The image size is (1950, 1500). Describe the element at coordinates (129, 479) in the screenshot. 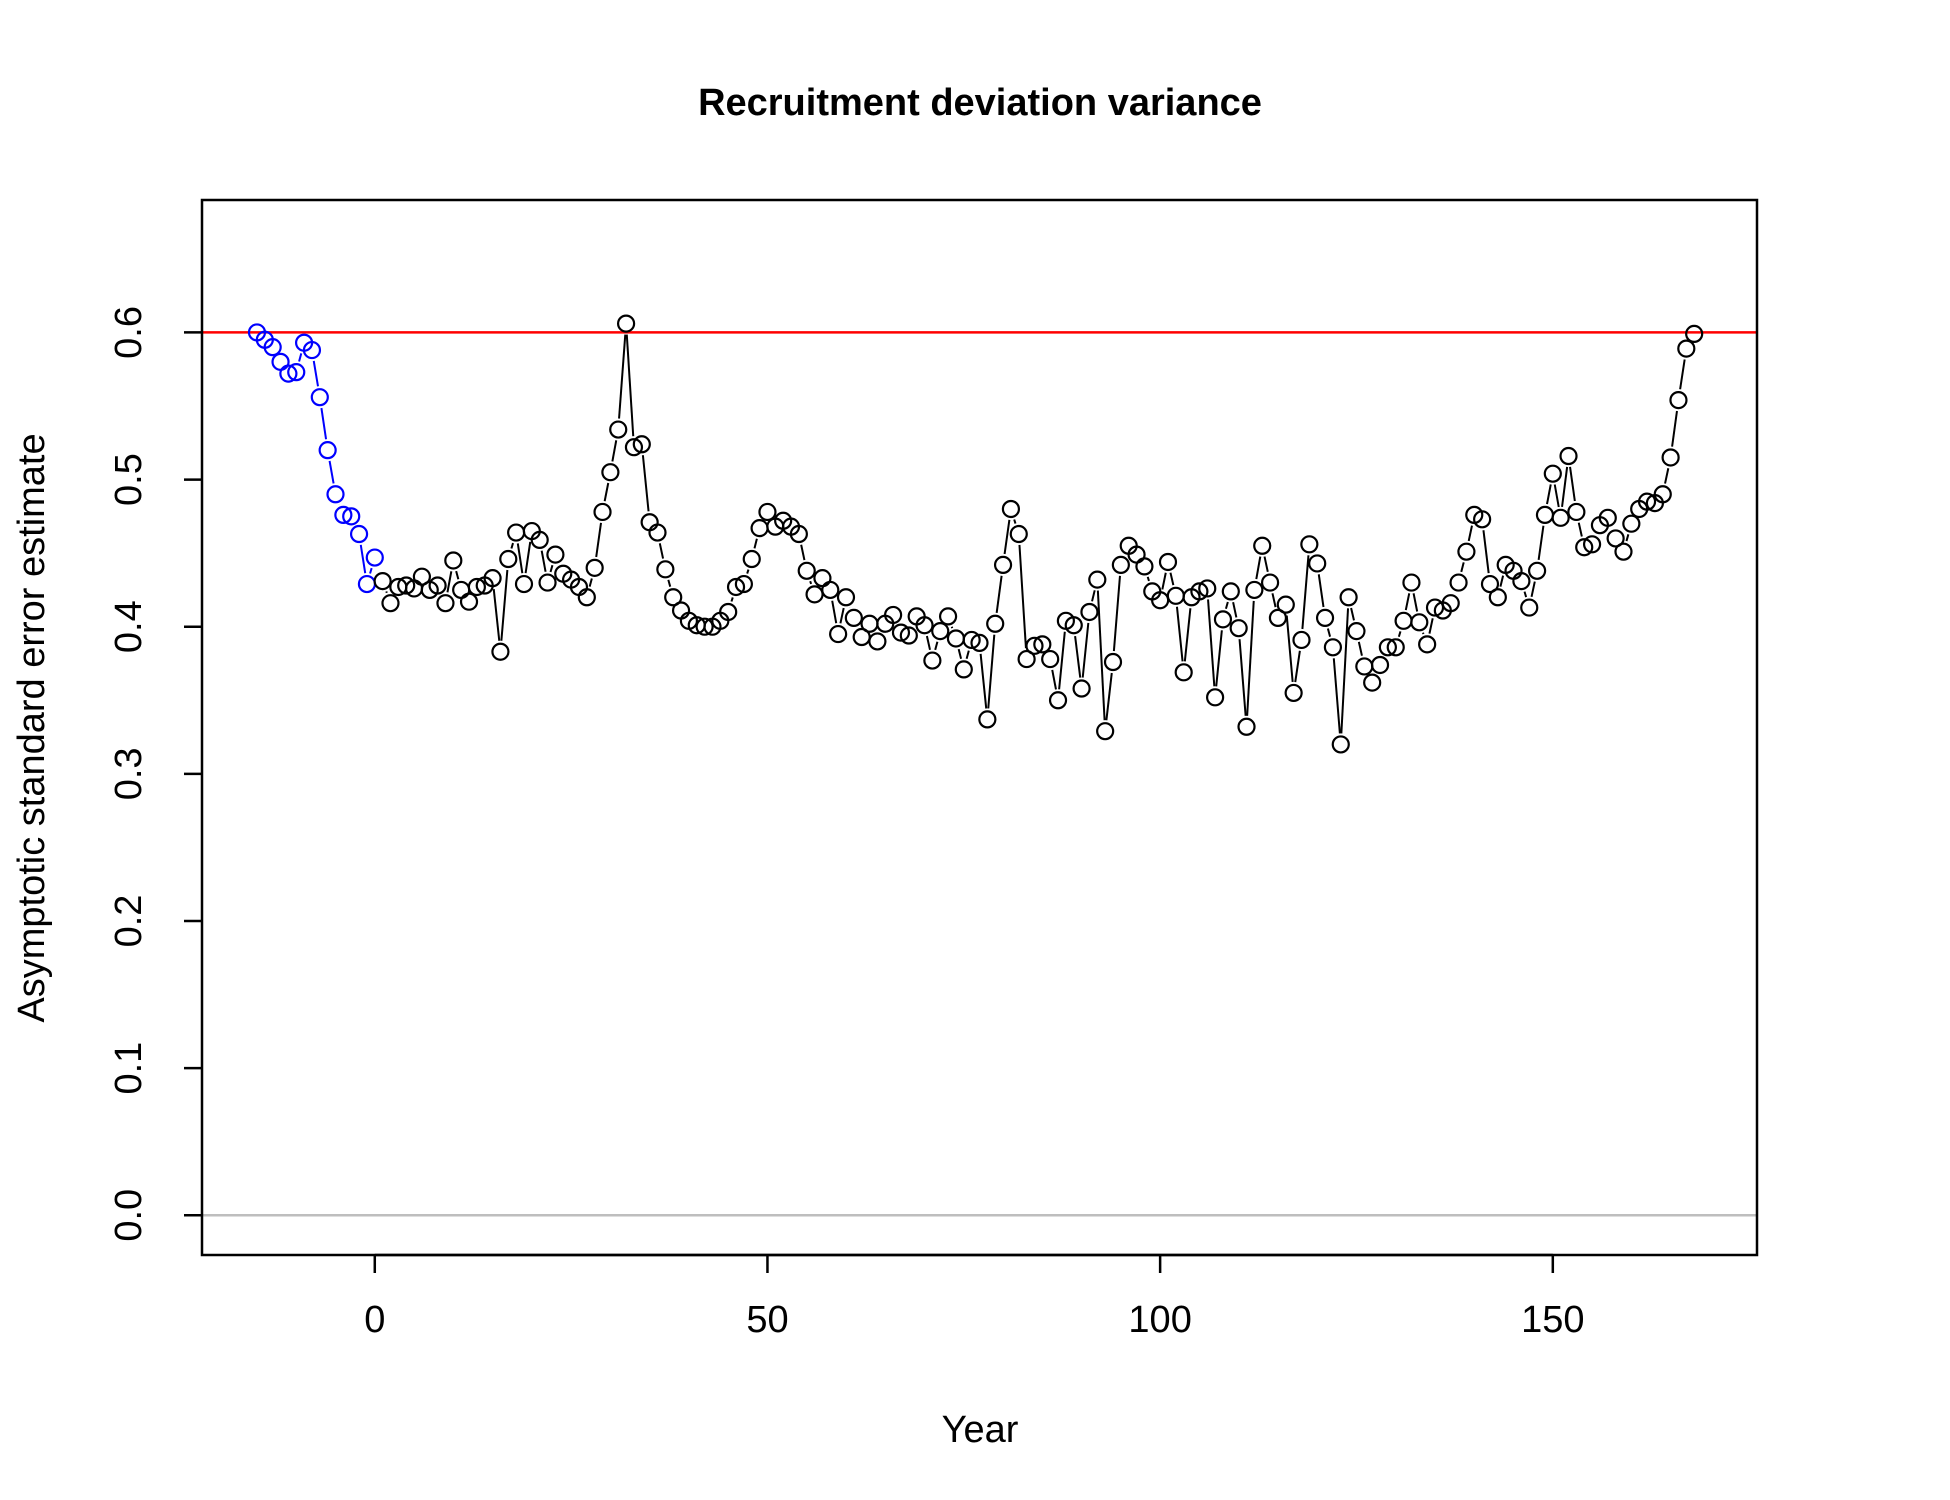

I see `y-tick-label: 0.5` at that location.